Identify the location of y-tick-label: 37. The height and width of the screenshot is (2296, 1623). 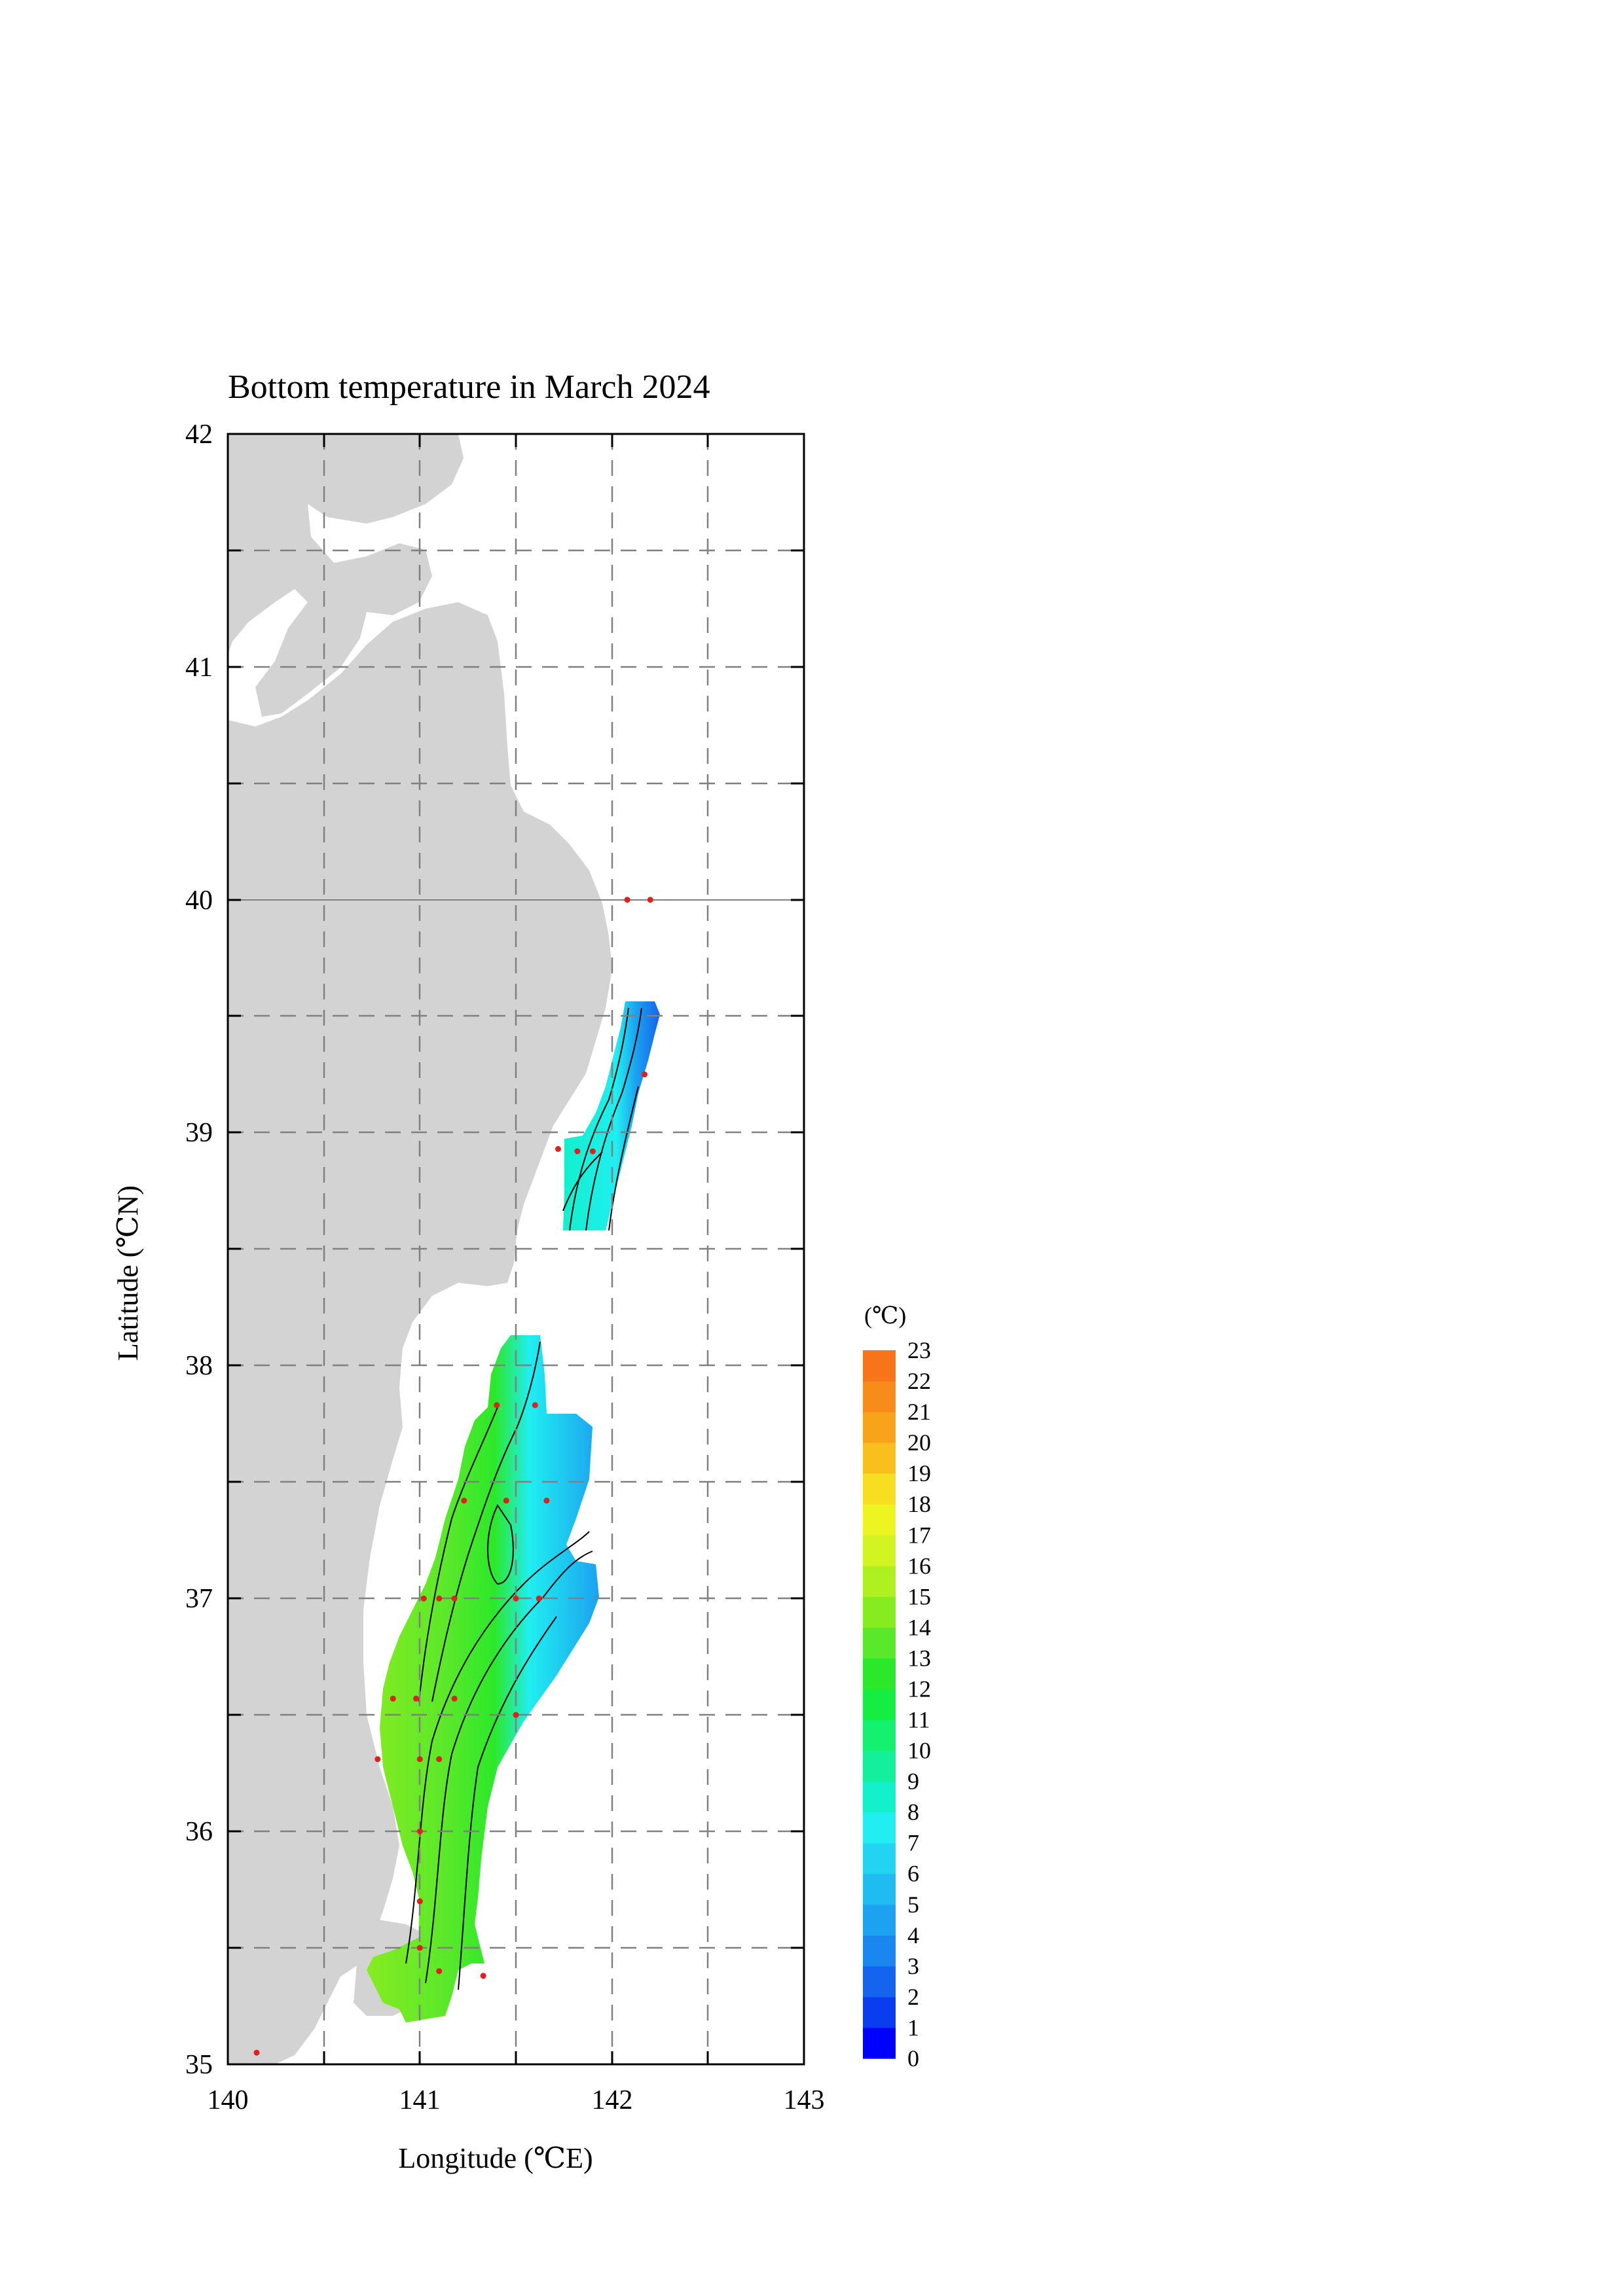
(199, 1599).